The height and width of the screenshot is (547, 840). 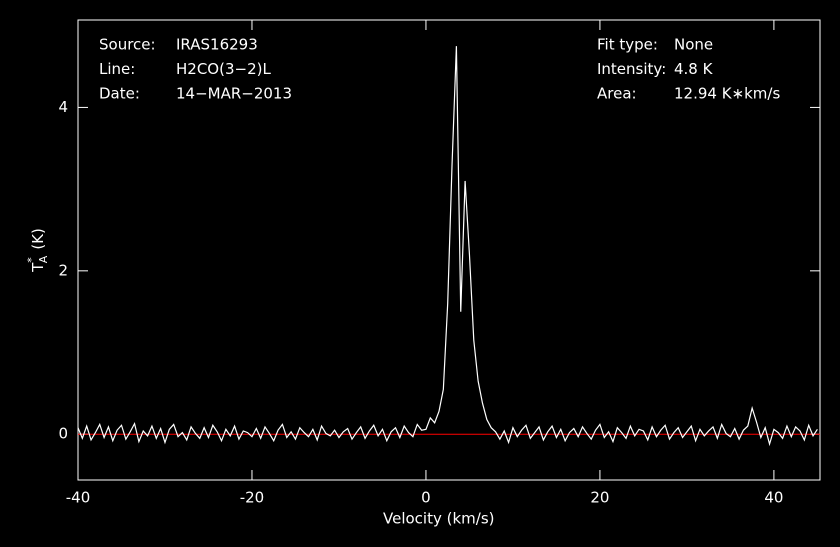 What do you see at coordinates (217, 45) in the screenshot?
I see `info-value: IRAS16293` at bounding box center [217, 45].